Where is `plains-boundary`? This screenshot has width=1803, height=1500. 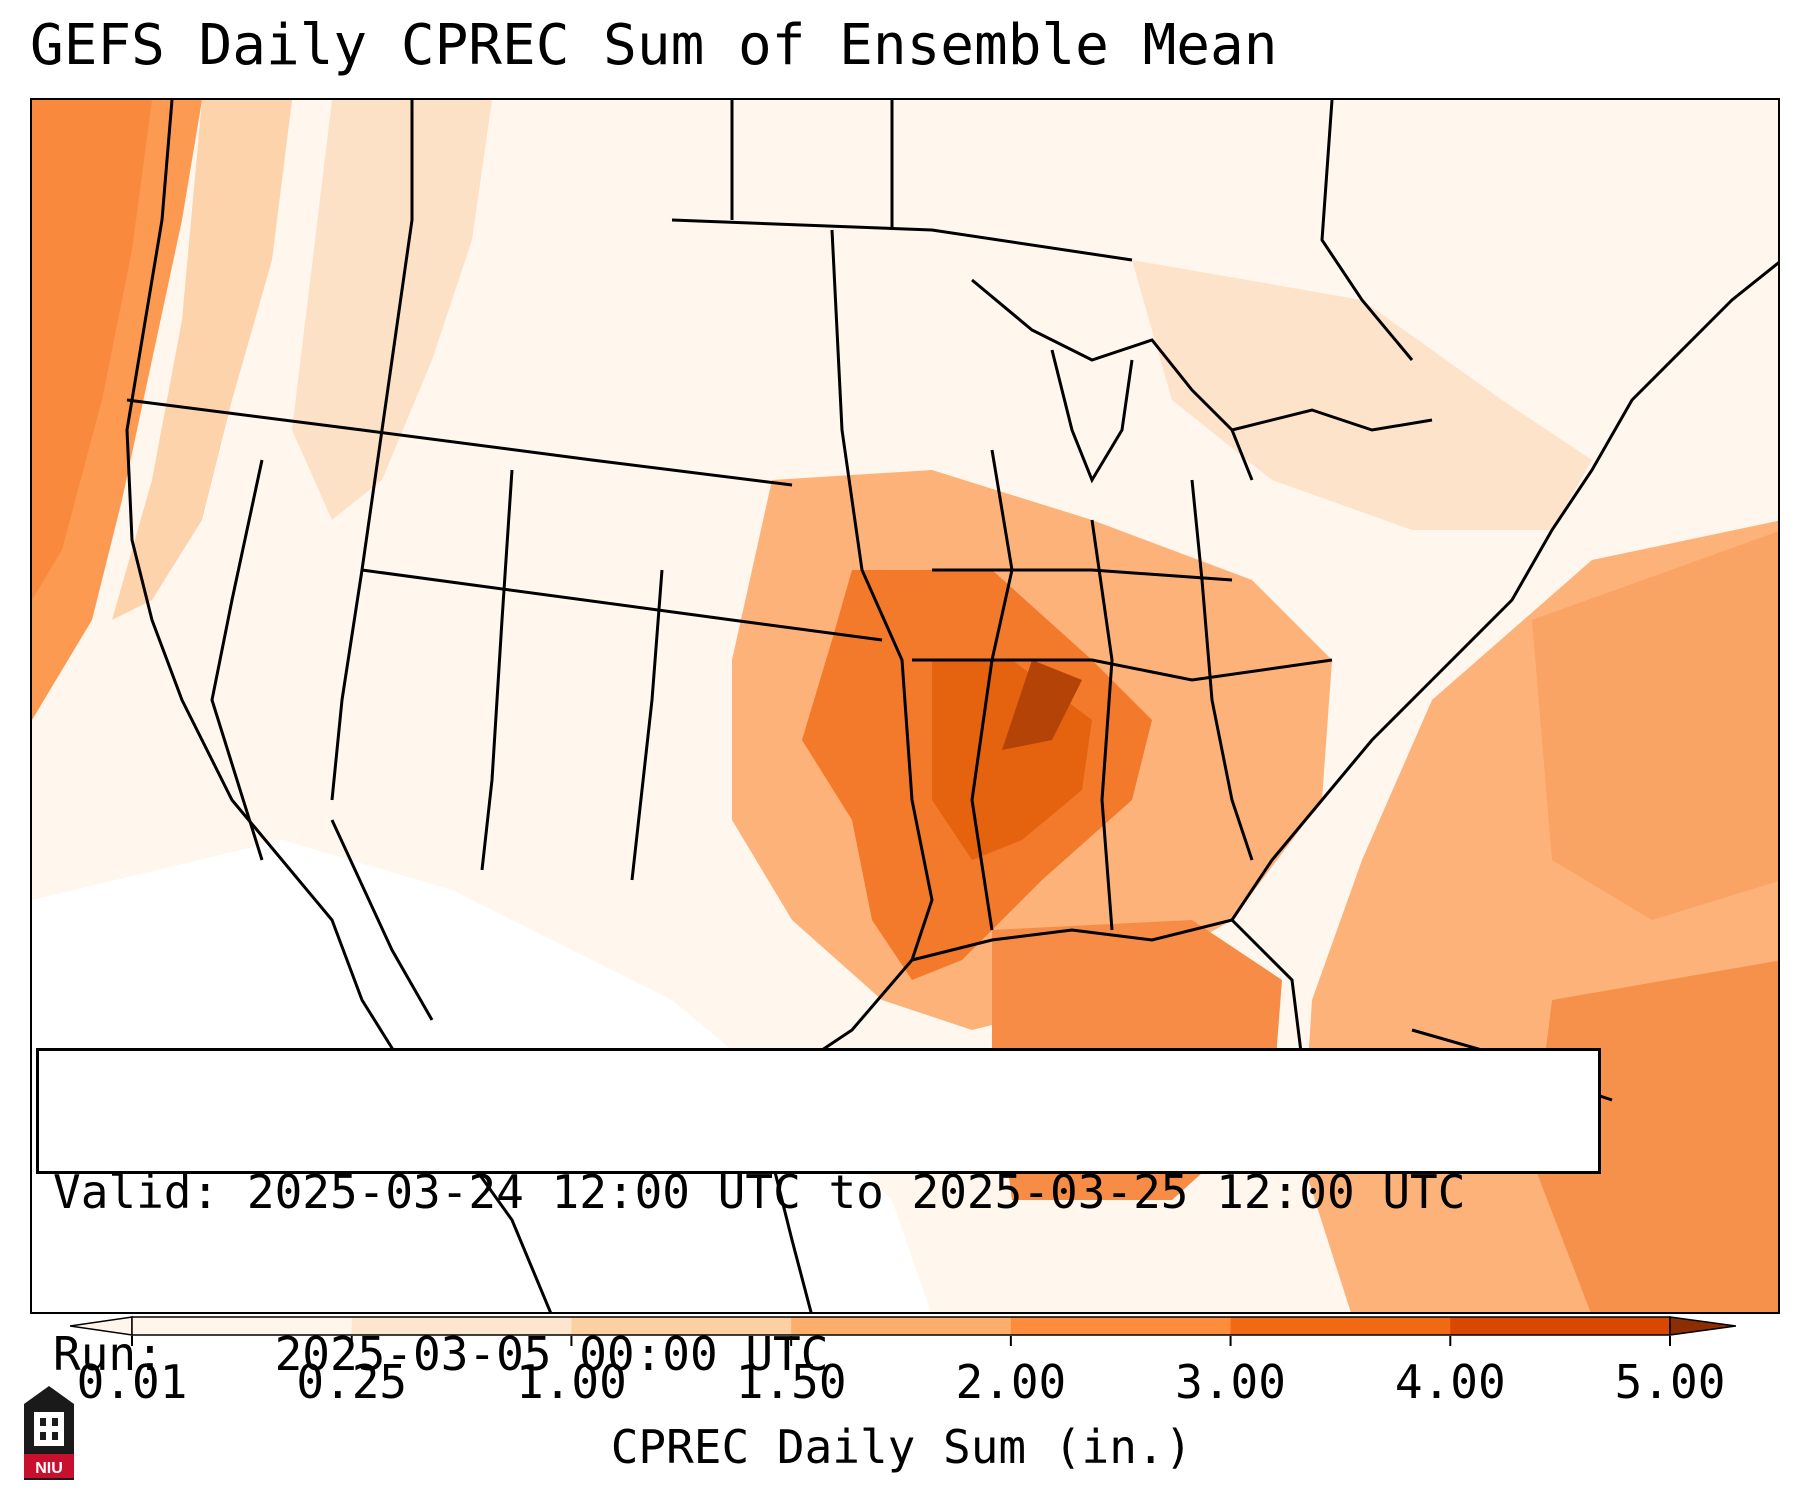 plains-boundary is located at coordinates (882, 595).